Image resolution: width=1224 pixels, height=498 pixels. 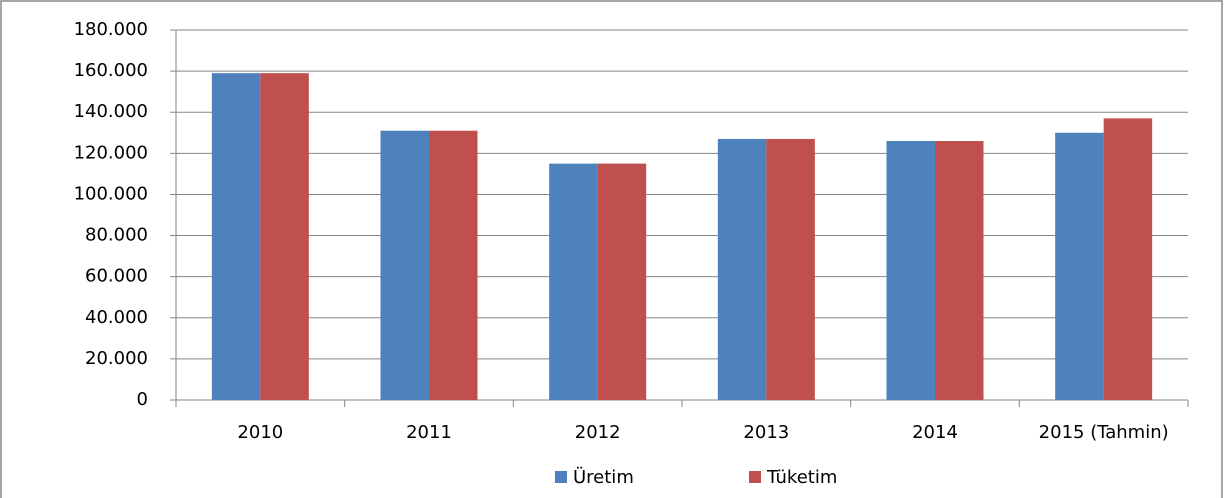 What do you see at coordinates (111, 111) in the screenshot?
I see `y-tick-label: 140.000` at bounding box center [111, 111].